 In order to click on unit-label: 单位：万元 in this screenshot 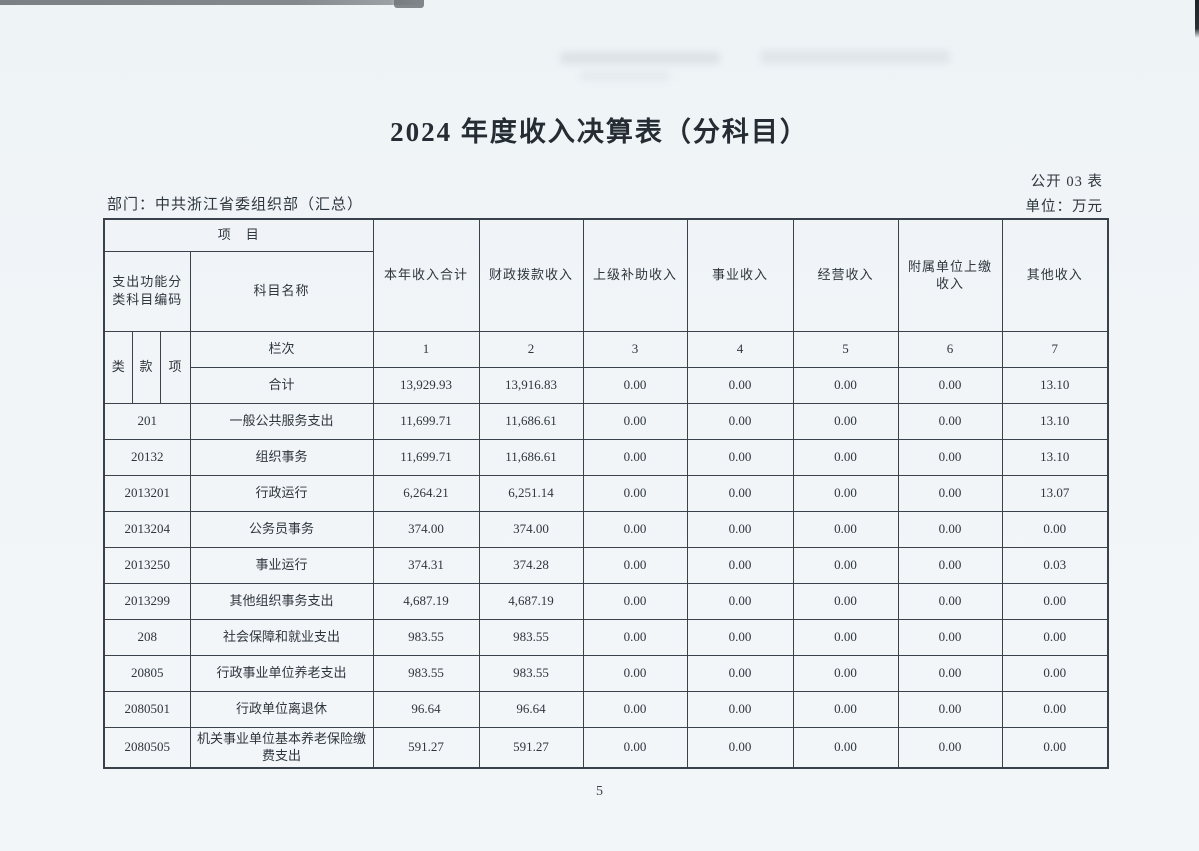, I will do `click(1064, 207)`.